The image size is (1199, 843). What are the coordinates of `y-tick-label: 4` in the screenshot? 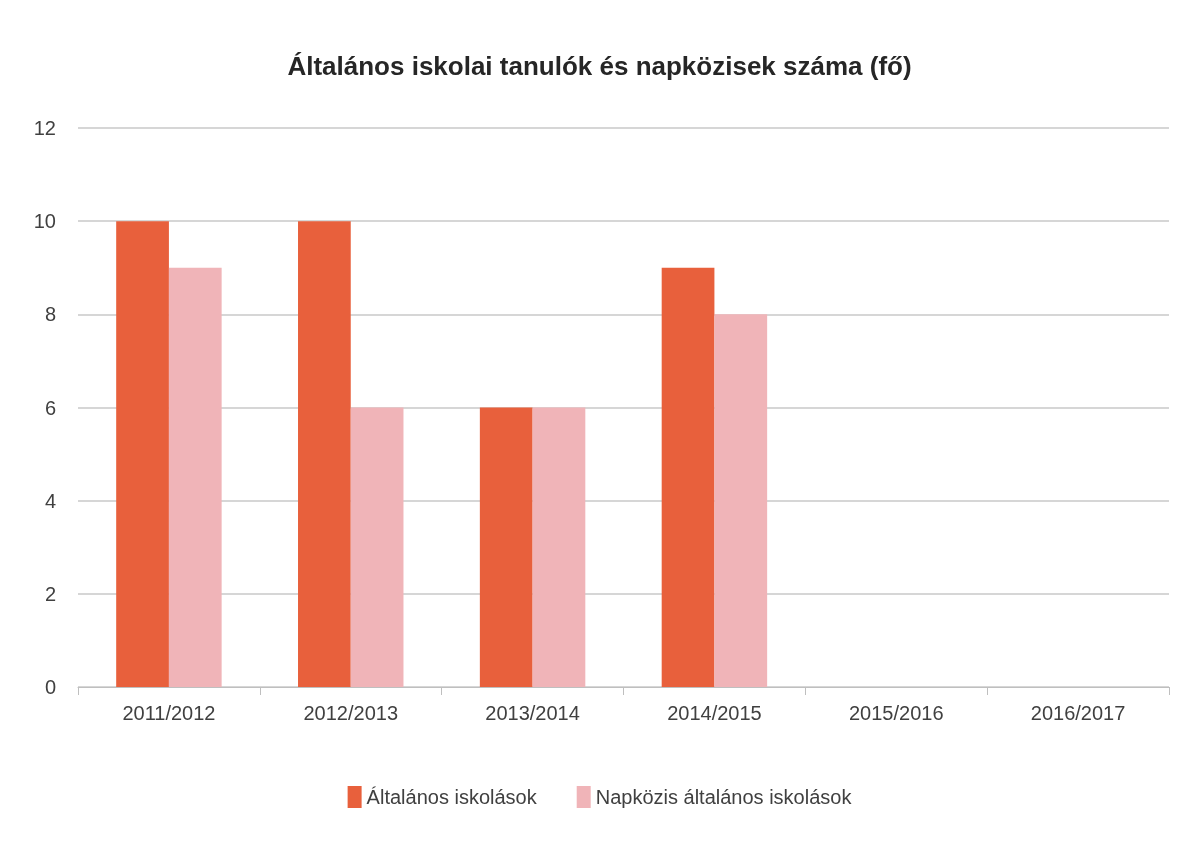 It's located at (50, 500).